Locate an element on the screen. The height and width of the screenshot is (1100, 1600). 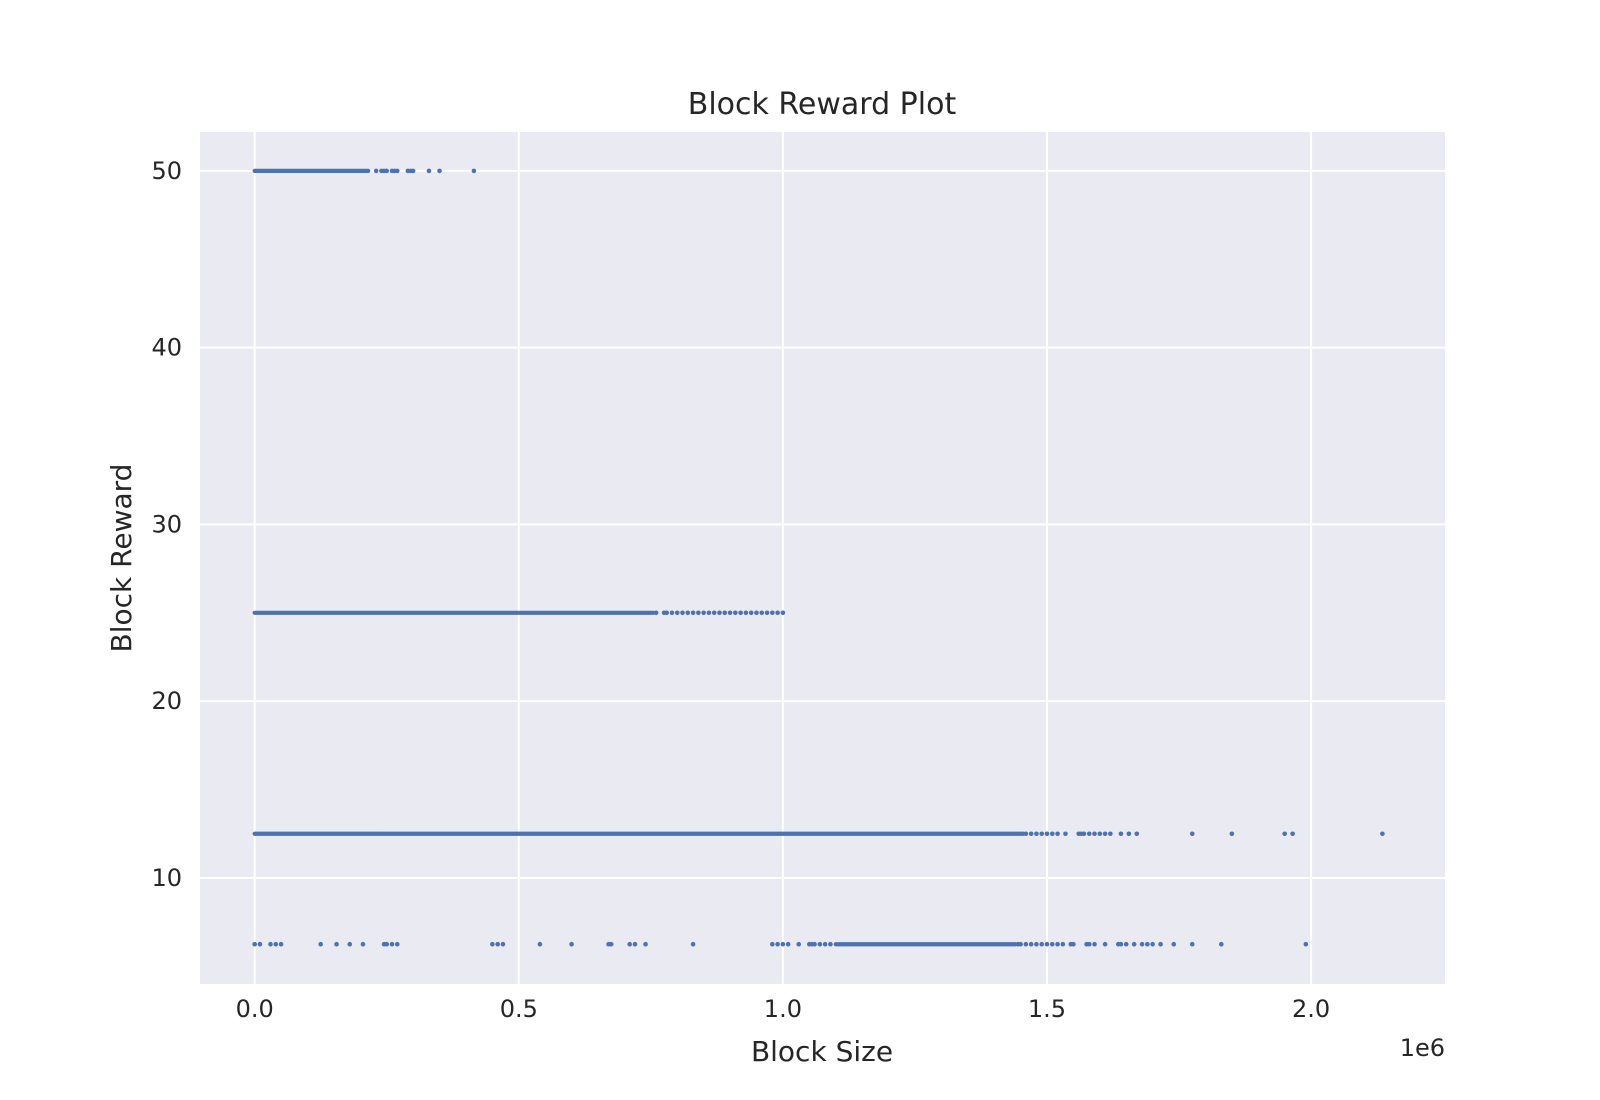
x-axis-offset-label: 1e6 is located at coordinates (1422, 1048).